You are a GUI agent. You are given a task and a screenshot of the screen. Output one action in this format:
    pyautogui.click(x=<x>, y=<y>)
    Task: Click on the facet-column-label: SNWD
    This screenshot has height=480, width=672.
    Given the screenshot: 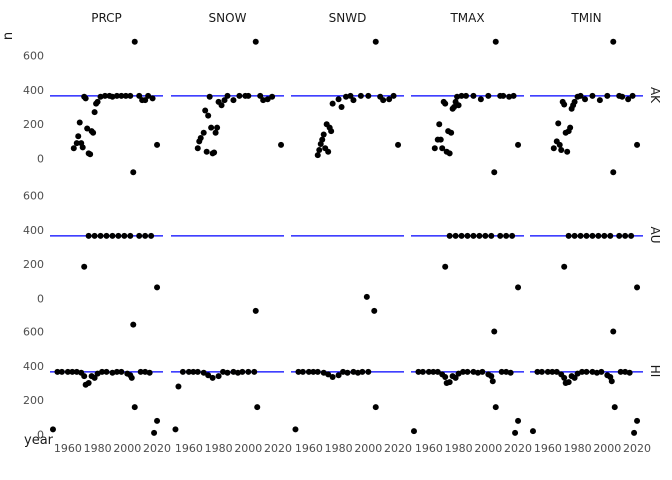 What is the action you would take?
    pyautogui.click(x=348, y=18)
    